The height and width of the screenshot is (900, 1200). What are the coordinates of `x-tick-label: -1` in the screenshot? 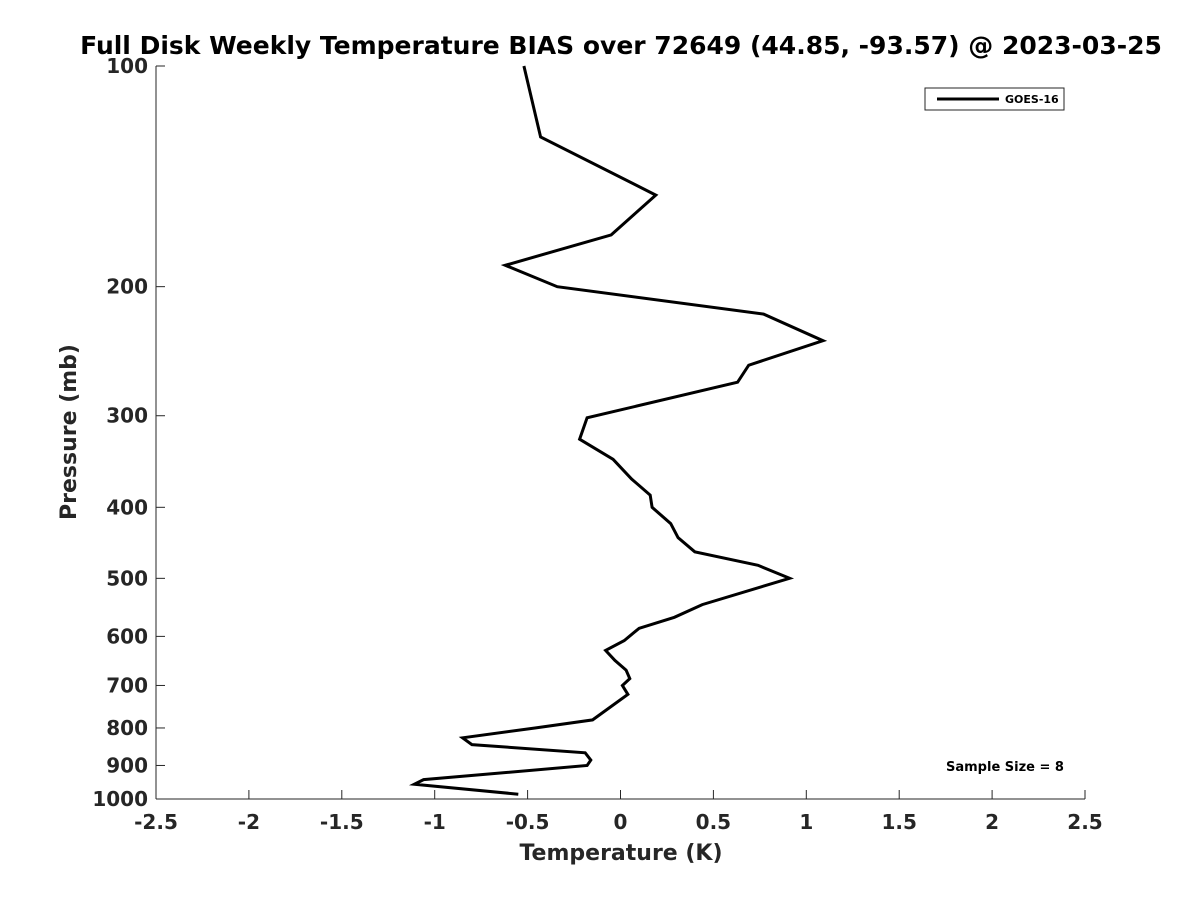 It's located at (435, 822).